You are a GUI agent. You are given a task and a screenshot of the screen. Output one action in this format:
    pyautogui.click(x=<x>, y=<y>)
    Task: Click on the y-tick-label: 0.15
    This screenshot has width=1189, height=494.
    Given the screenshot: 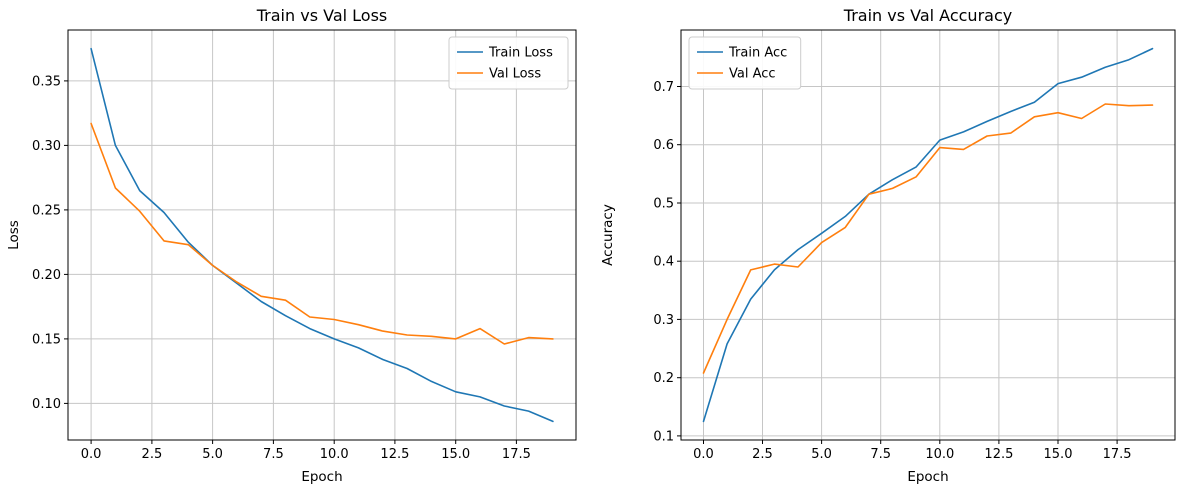 What is the action you would take?
    pyautogui.click(x=46, y=339)
    